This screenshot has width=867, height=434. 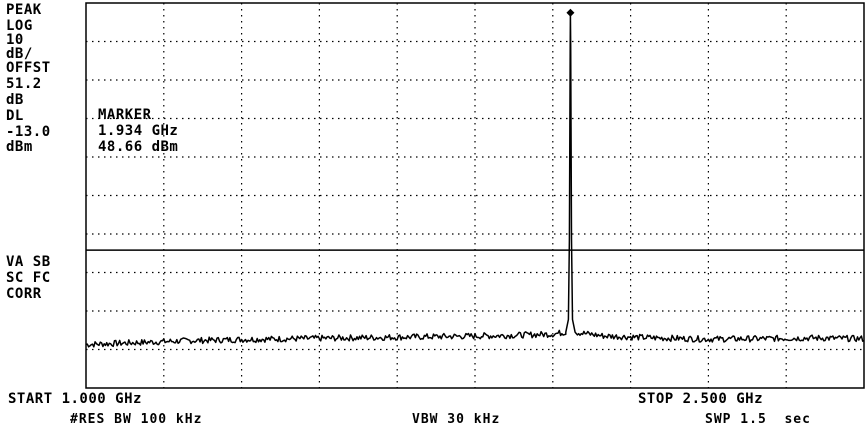 What do you see at coordinates (24, 294) in the screenshot?
I see `side-label-corr: CORR` at bounding box center [24, 294].